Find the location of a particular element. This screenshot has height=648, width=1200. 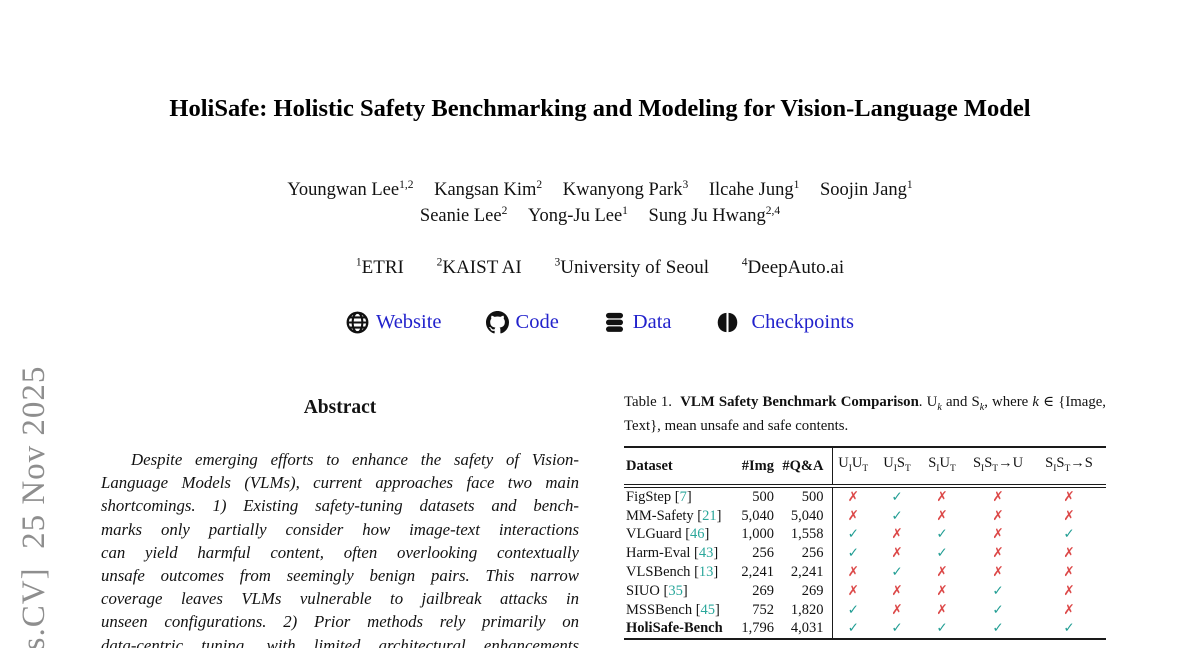

website-link-label: Website is located at coordinates (408, 322).